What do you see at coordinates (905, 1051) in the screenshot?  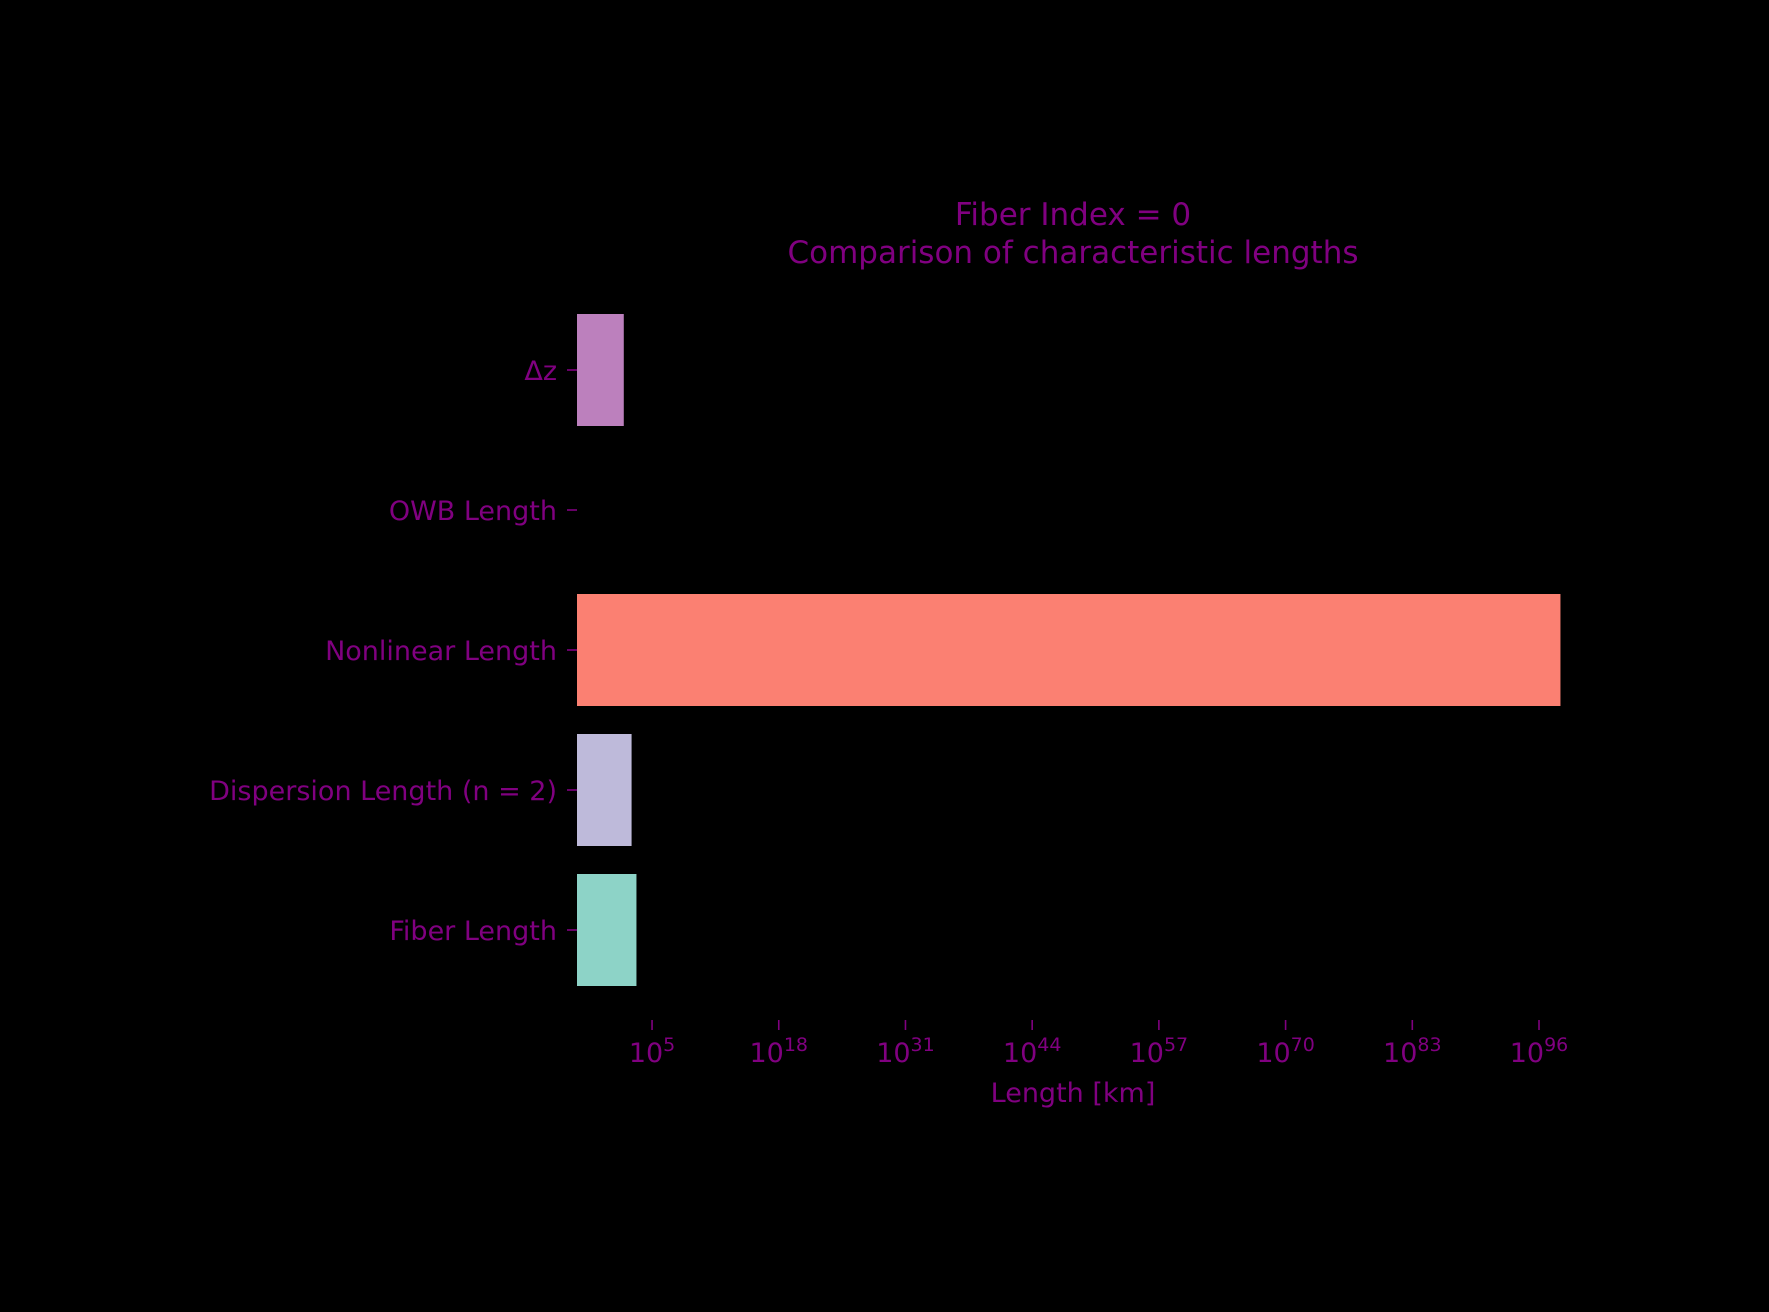 I see `x-tick-label: 1031` at bounding box center [905, 1051].